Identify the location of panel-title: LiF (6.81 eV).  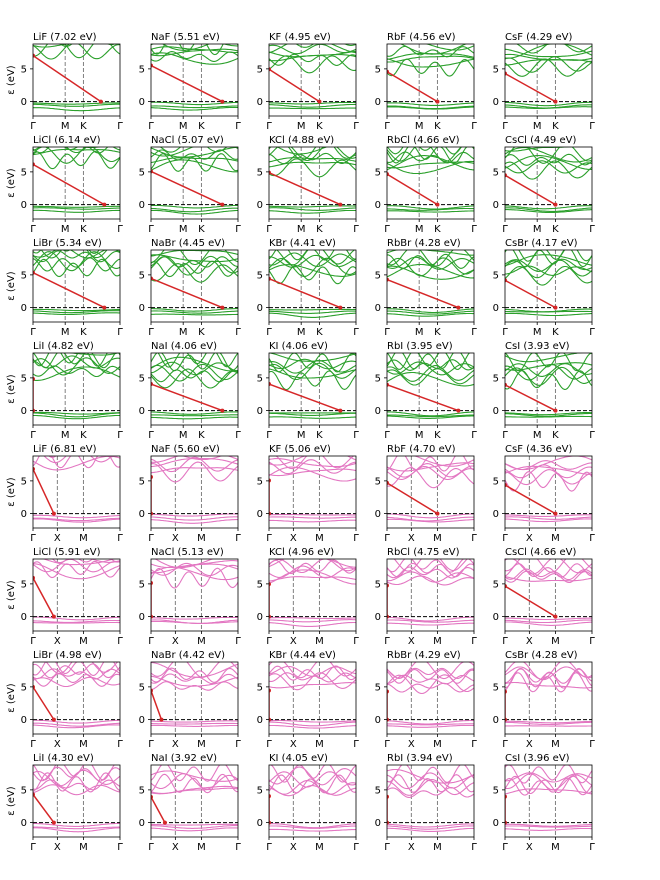
(65, 449).